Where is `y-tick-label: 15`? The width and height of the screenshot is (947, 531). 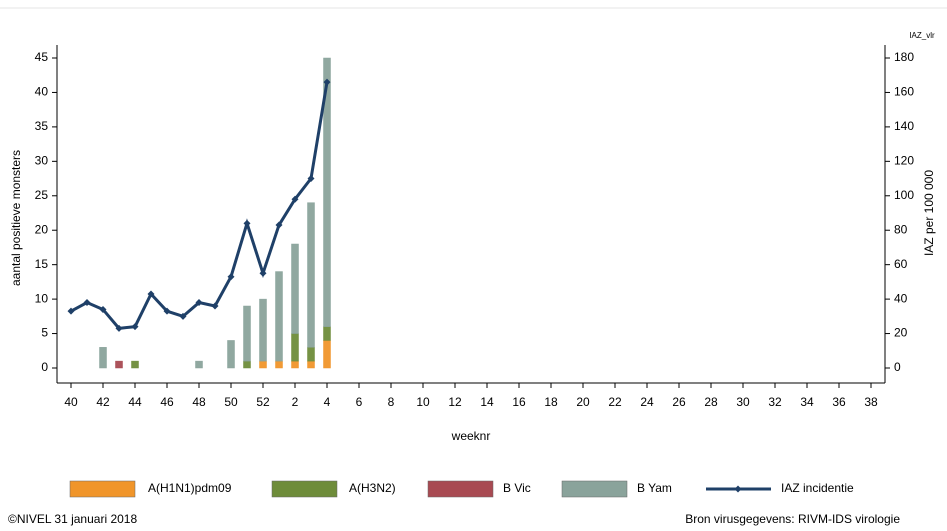 y-tick-label: 15 is located at coordinates (42, 264).